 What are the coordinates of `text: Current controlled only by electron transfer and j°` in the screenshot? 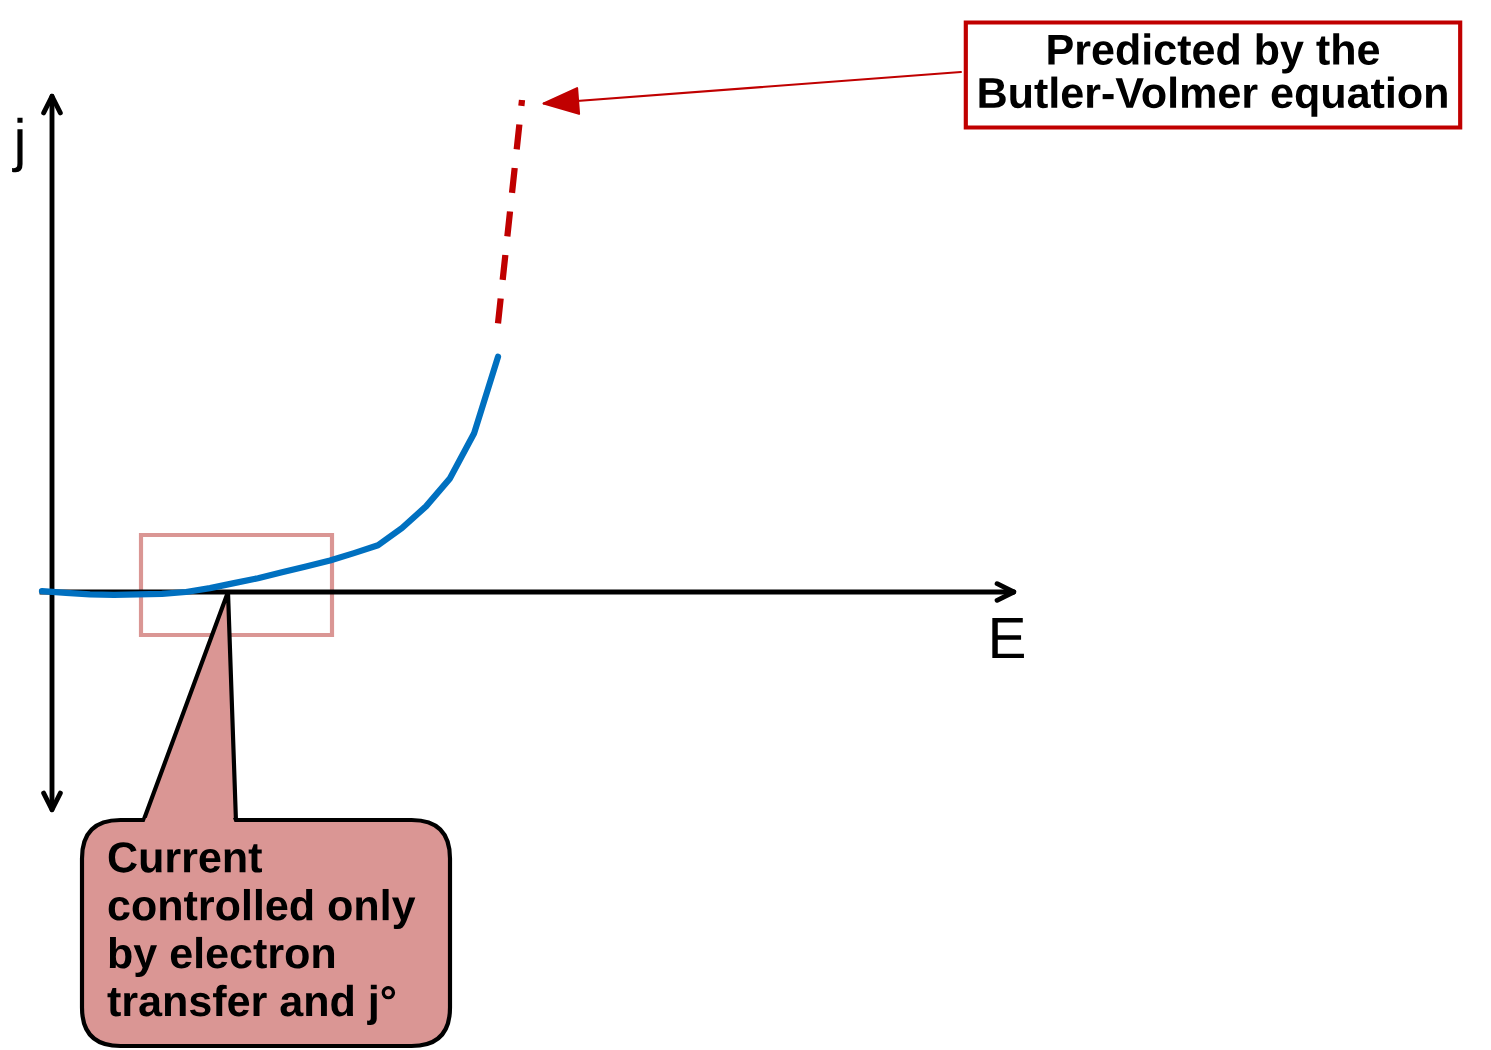 It's located at (261, 933).